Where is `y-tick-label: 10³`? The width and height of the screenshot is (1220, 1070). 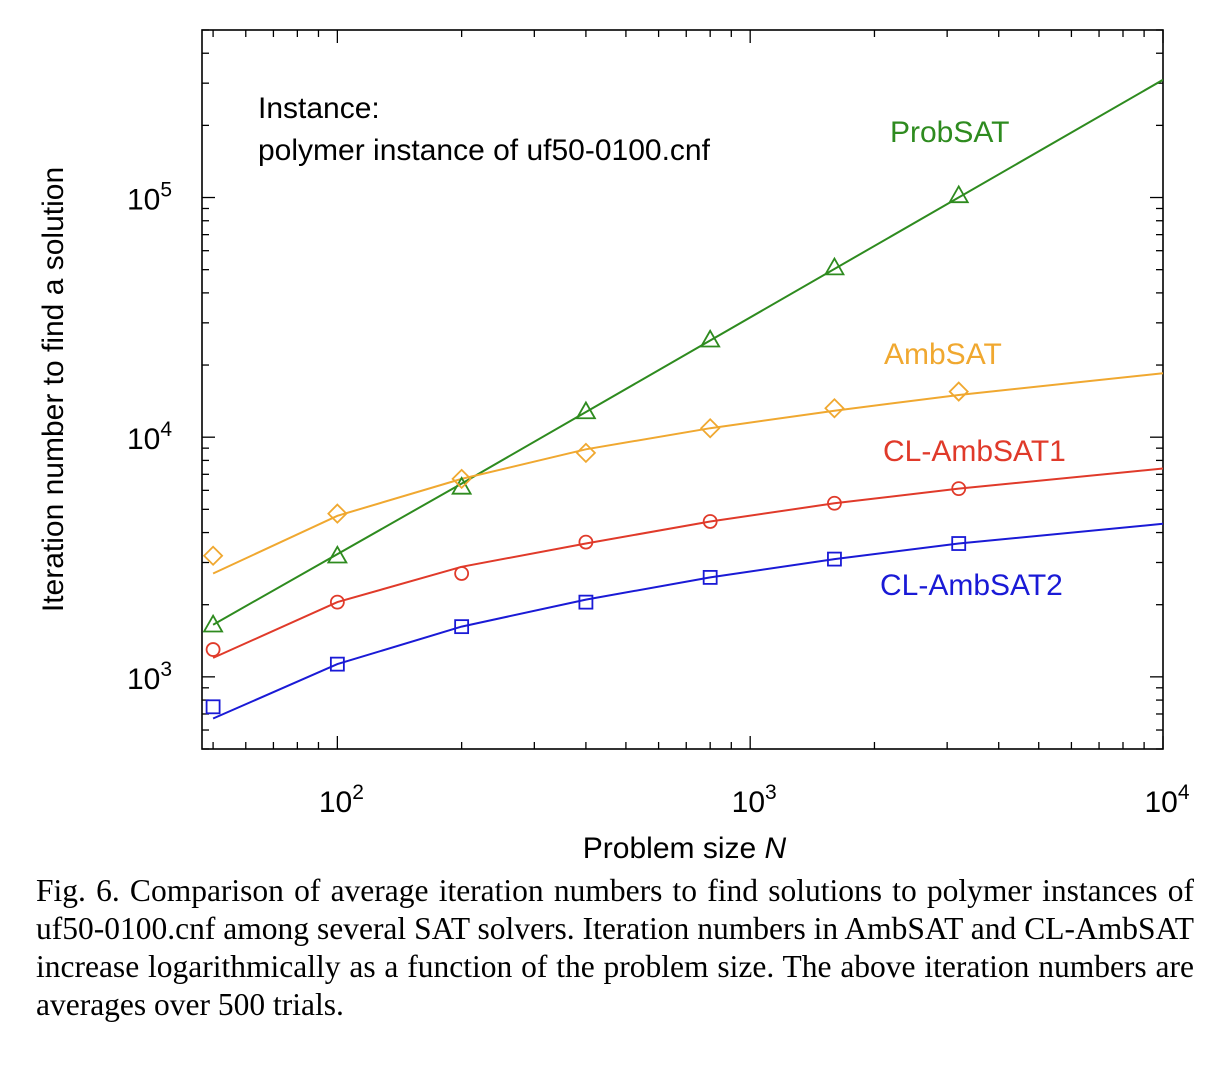 y-tick-label: 10³ is located at coordinates (149, 677).